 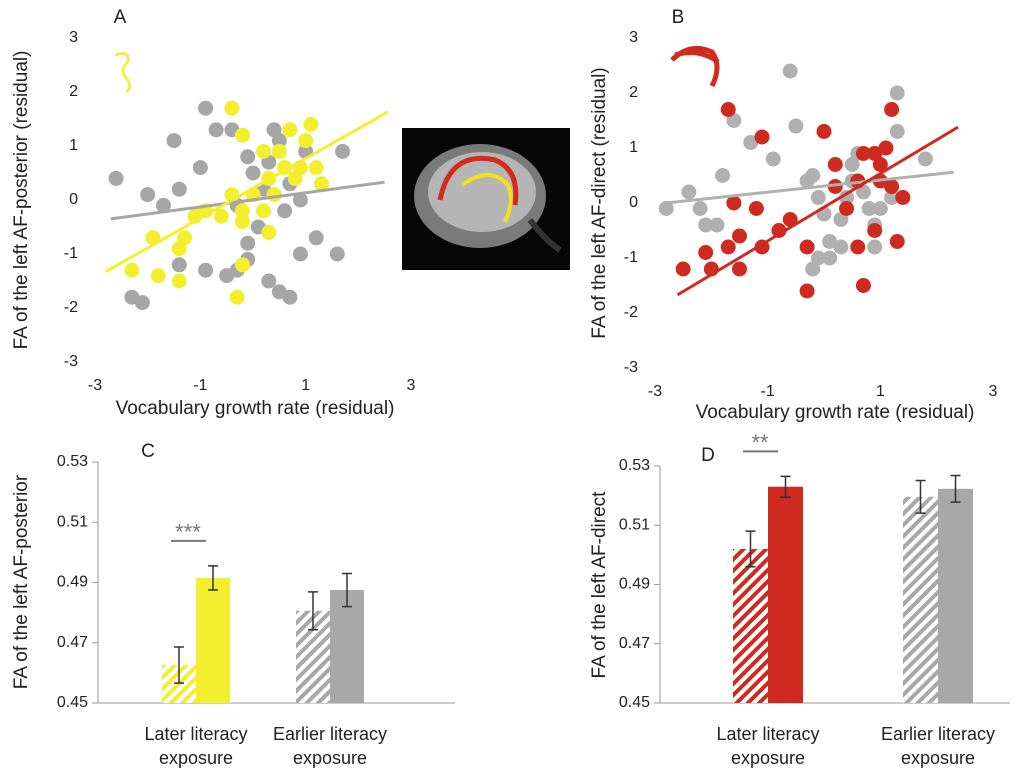 What do you see at coordinates (678, 17) in the screenshot?
I see `panel-label: B` at bounding box center [678, 17].